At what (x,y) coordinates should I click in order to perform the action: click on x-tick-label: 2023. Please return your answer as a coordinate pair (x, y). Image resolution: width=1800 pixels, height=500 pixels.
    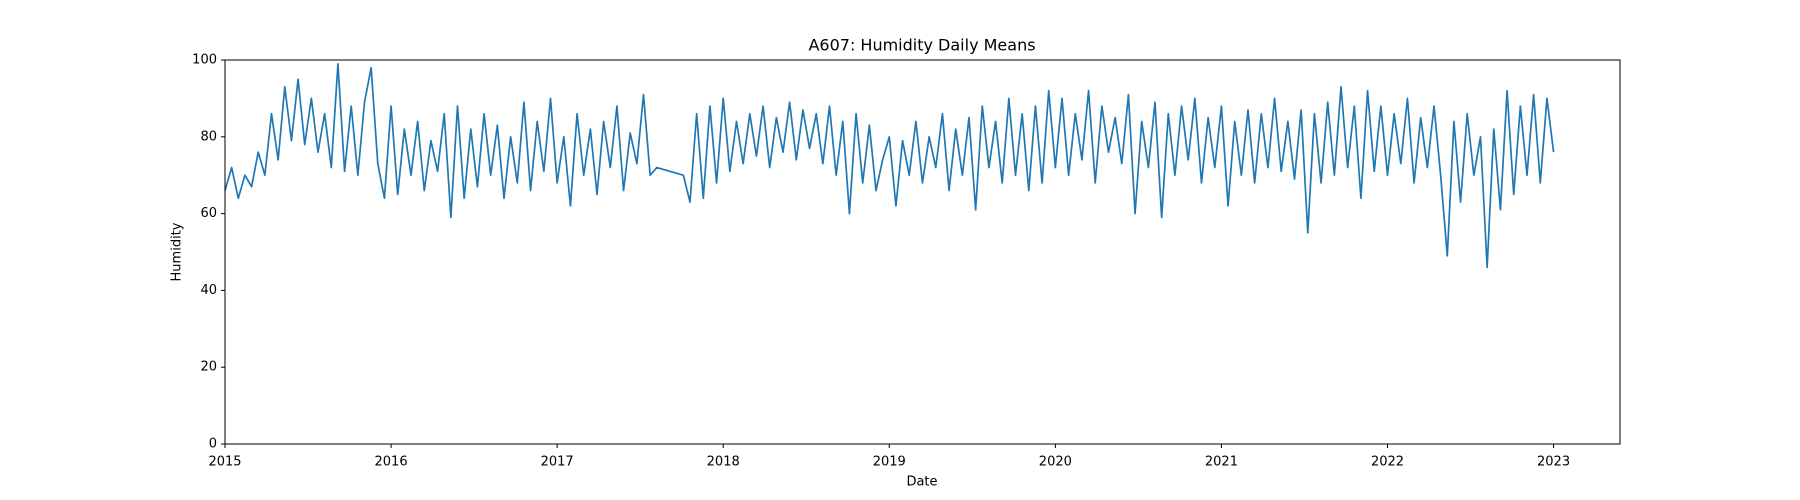
    Looking at the image, I should click on (1553, 462).